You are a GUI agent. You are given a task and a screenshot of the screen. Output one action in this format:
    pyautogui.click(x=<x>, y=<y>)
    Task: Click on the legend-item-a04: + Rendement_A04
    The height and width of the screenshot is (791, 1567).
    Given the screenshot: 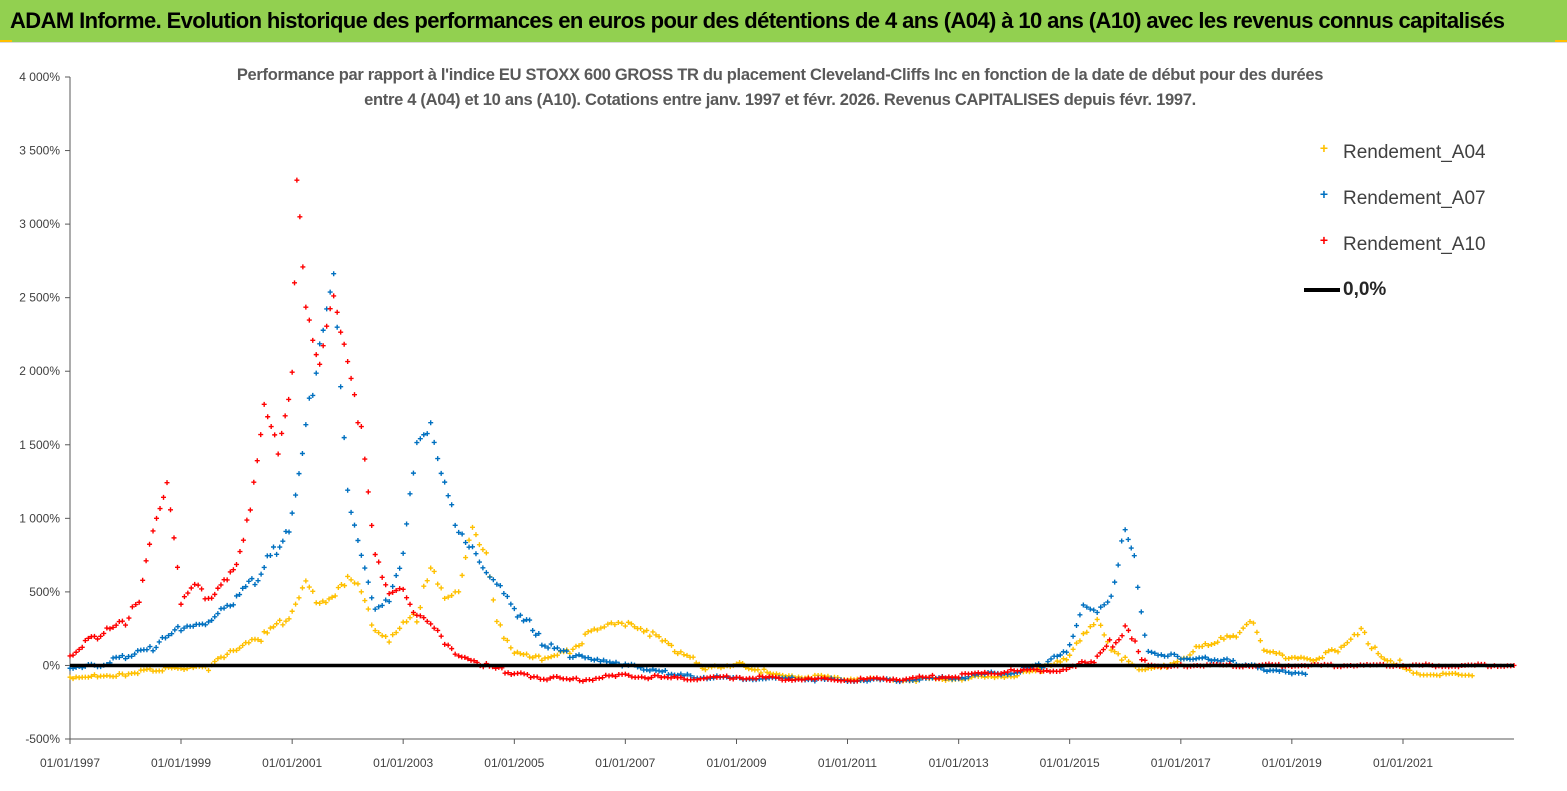 What is the action you would take?
    pyautogui.click(x=1397, y=154)
    